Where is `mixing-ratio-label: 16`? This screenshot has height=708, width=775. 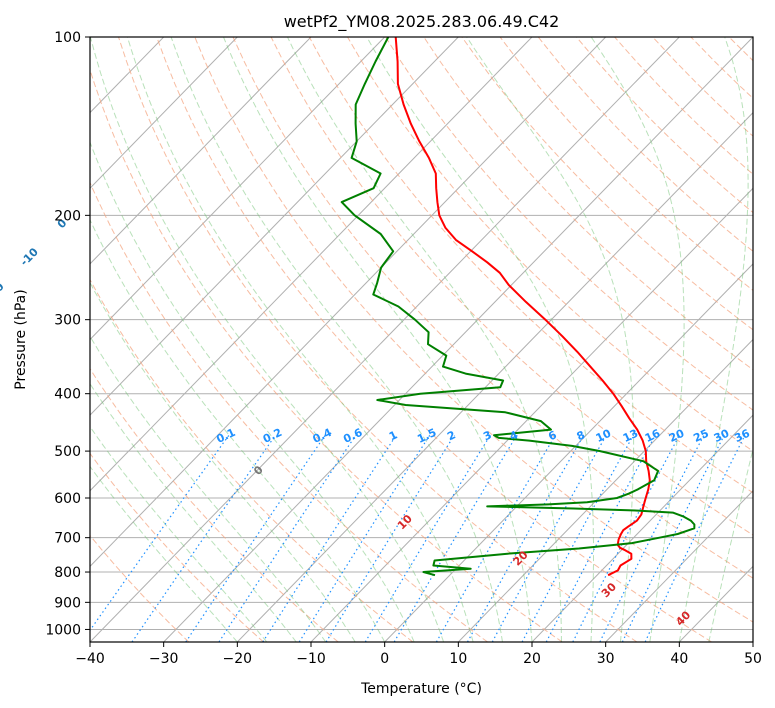
mixing-ratio-label: 16 is located at coordinates (653, 436).